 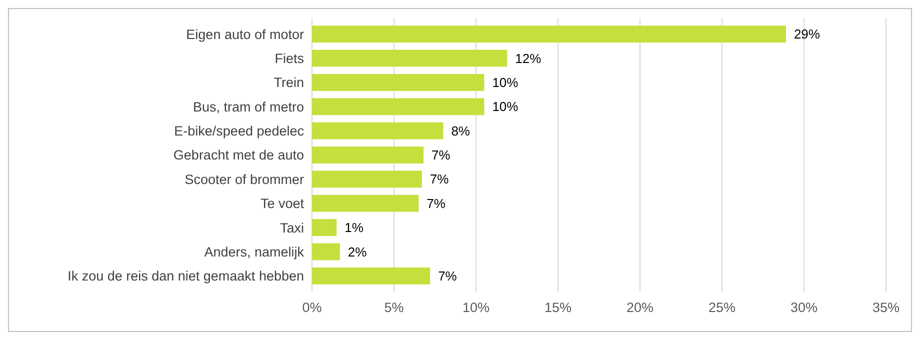 What do you see at coordinates (248, 106) in the screenshot?
I see `y-tick-label: Bus, tram of metro` at bounding box center [248, 106].